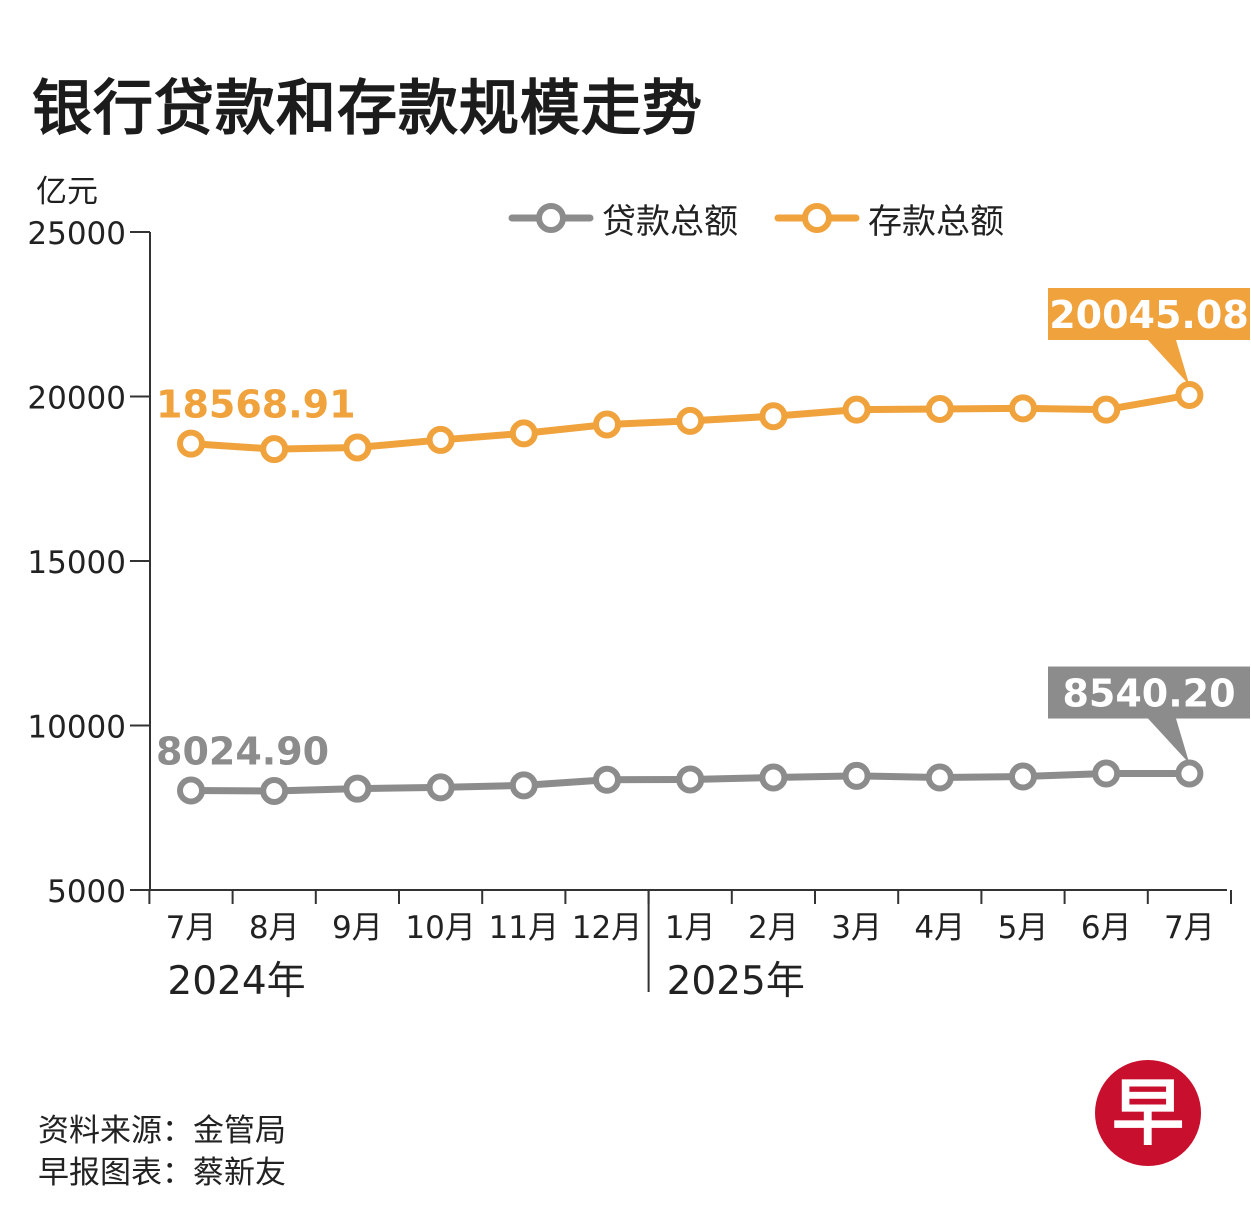 The width and height of the screenshot is (1251, 1214). Describe the element at coordinates (367, 109) in the screenshot. I see `chart-title: 银行贷款和存款规模走势` at that location.